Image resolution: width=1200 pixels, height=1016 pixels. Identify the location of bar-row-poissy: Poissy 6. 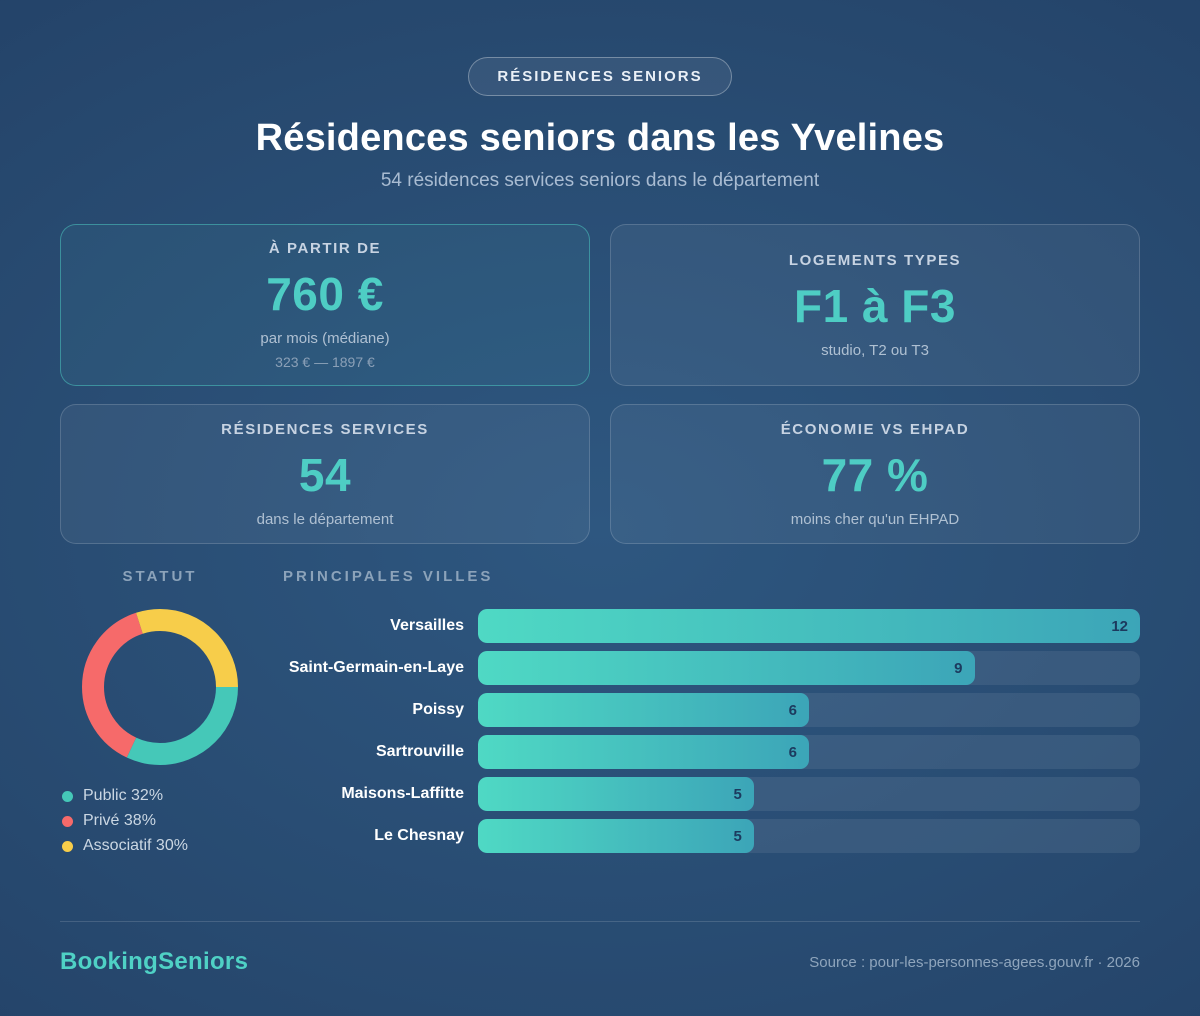
(711, 710).